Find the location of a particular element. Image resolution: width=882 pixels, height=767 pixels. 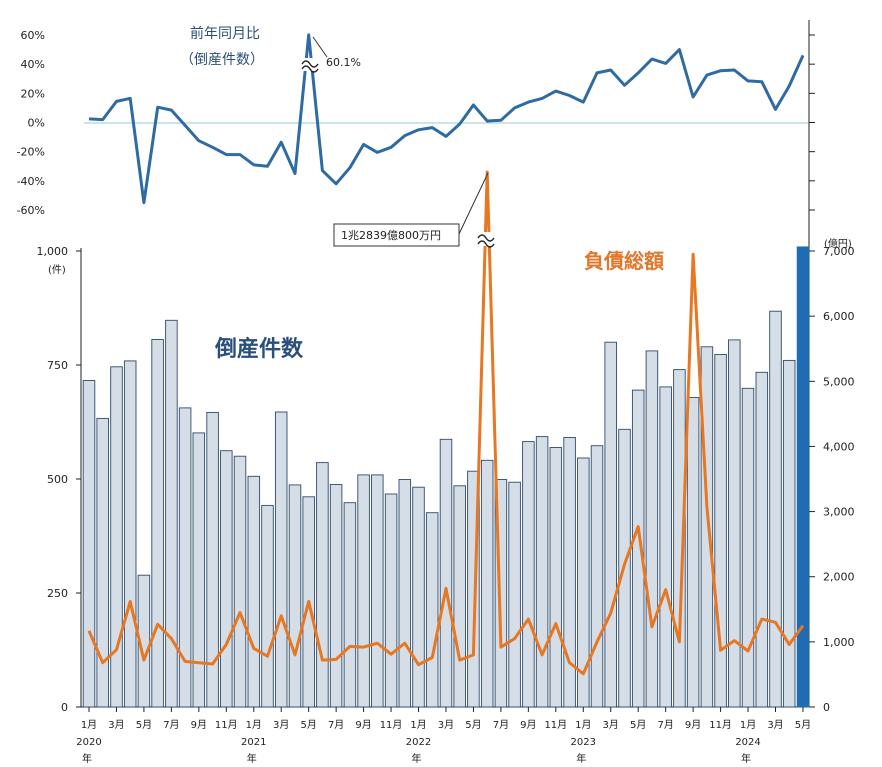

left-tick-label: 250 is located at coordinates (57, 593).